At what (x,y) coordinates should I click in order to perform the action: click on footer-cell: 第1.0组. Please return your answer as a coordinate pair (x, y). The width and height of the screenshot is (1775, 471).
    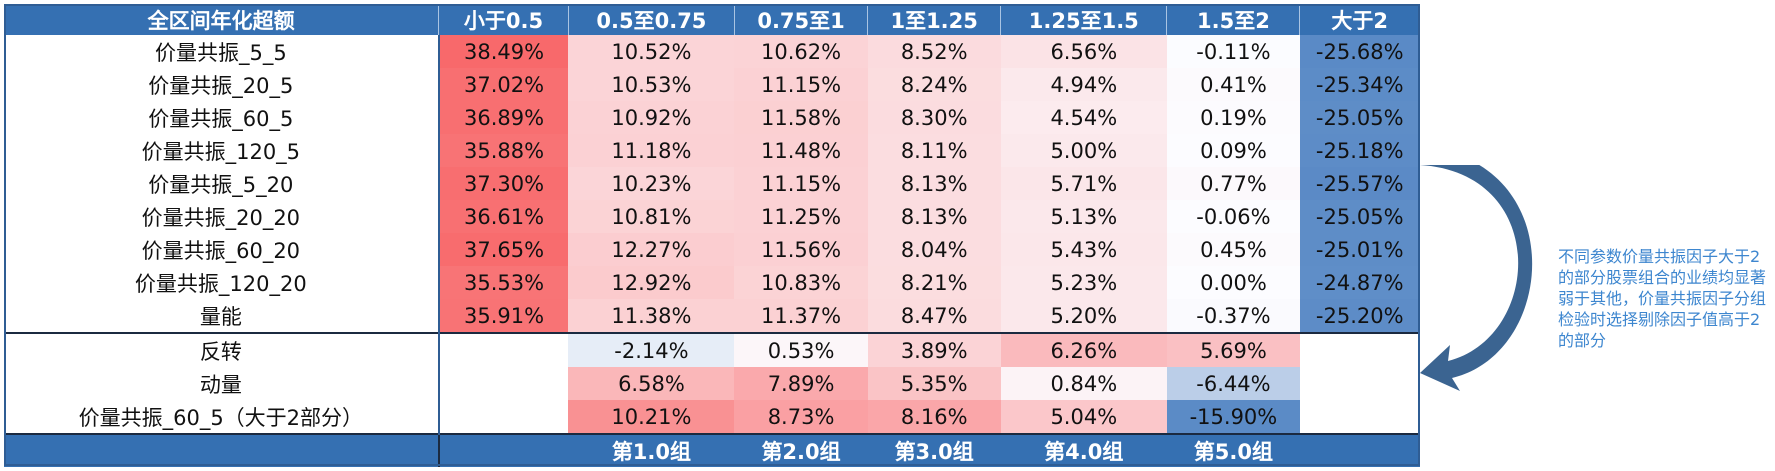
    Looking at the image, I should click on (651, 450).